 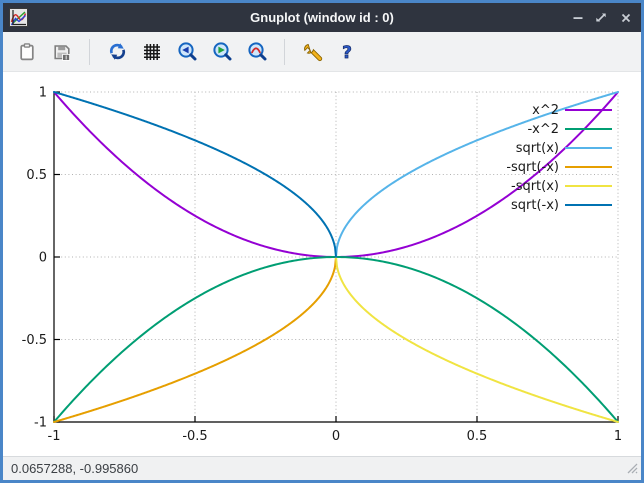 I want to click on save-image-icon: I, so click(x=62, y=52).